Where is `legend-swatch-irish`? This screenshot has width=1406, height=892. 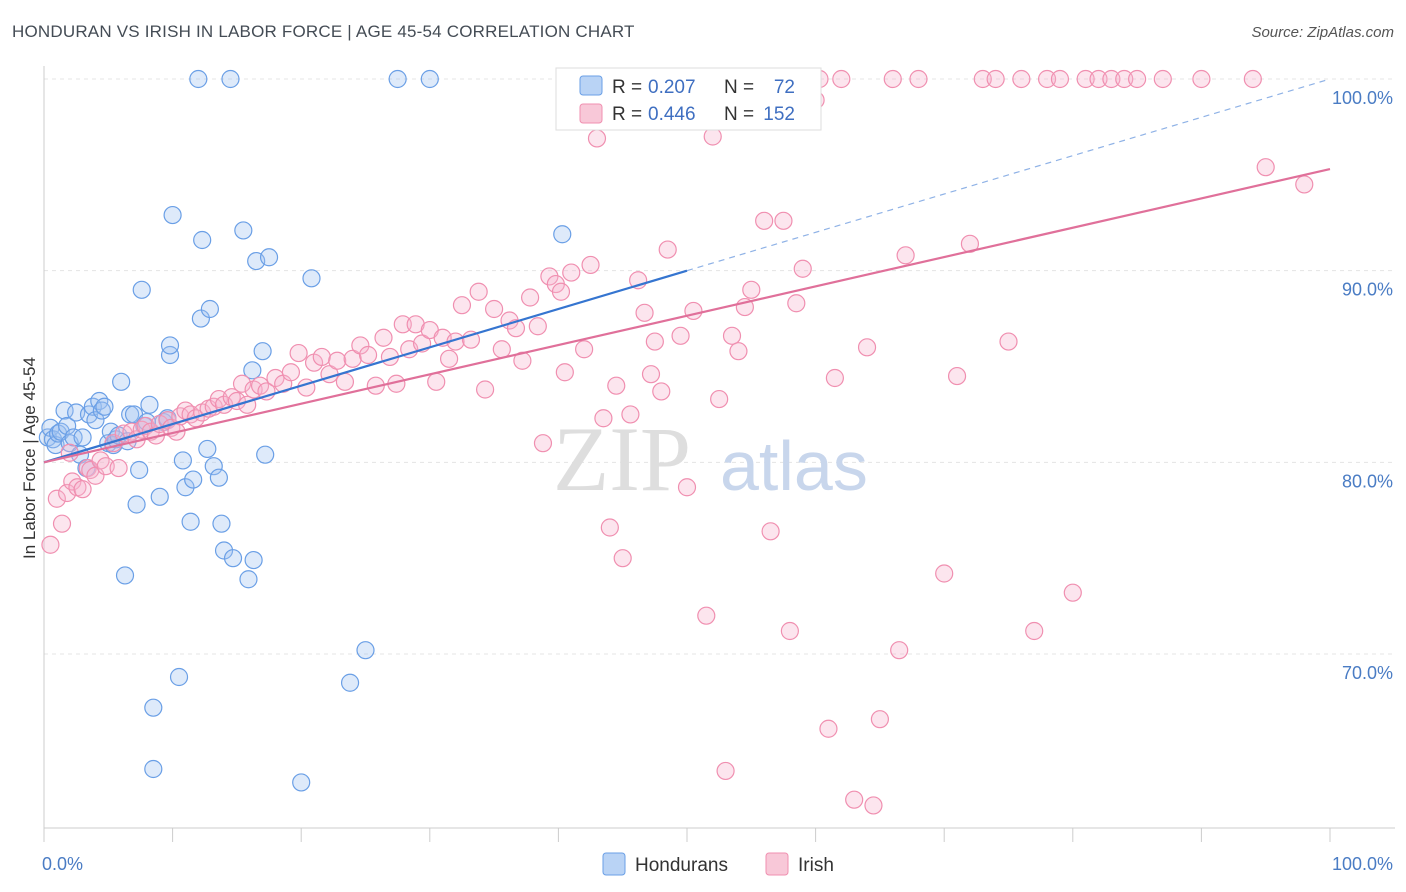
legend-swatch-irish is located at coordinates (591, 113).